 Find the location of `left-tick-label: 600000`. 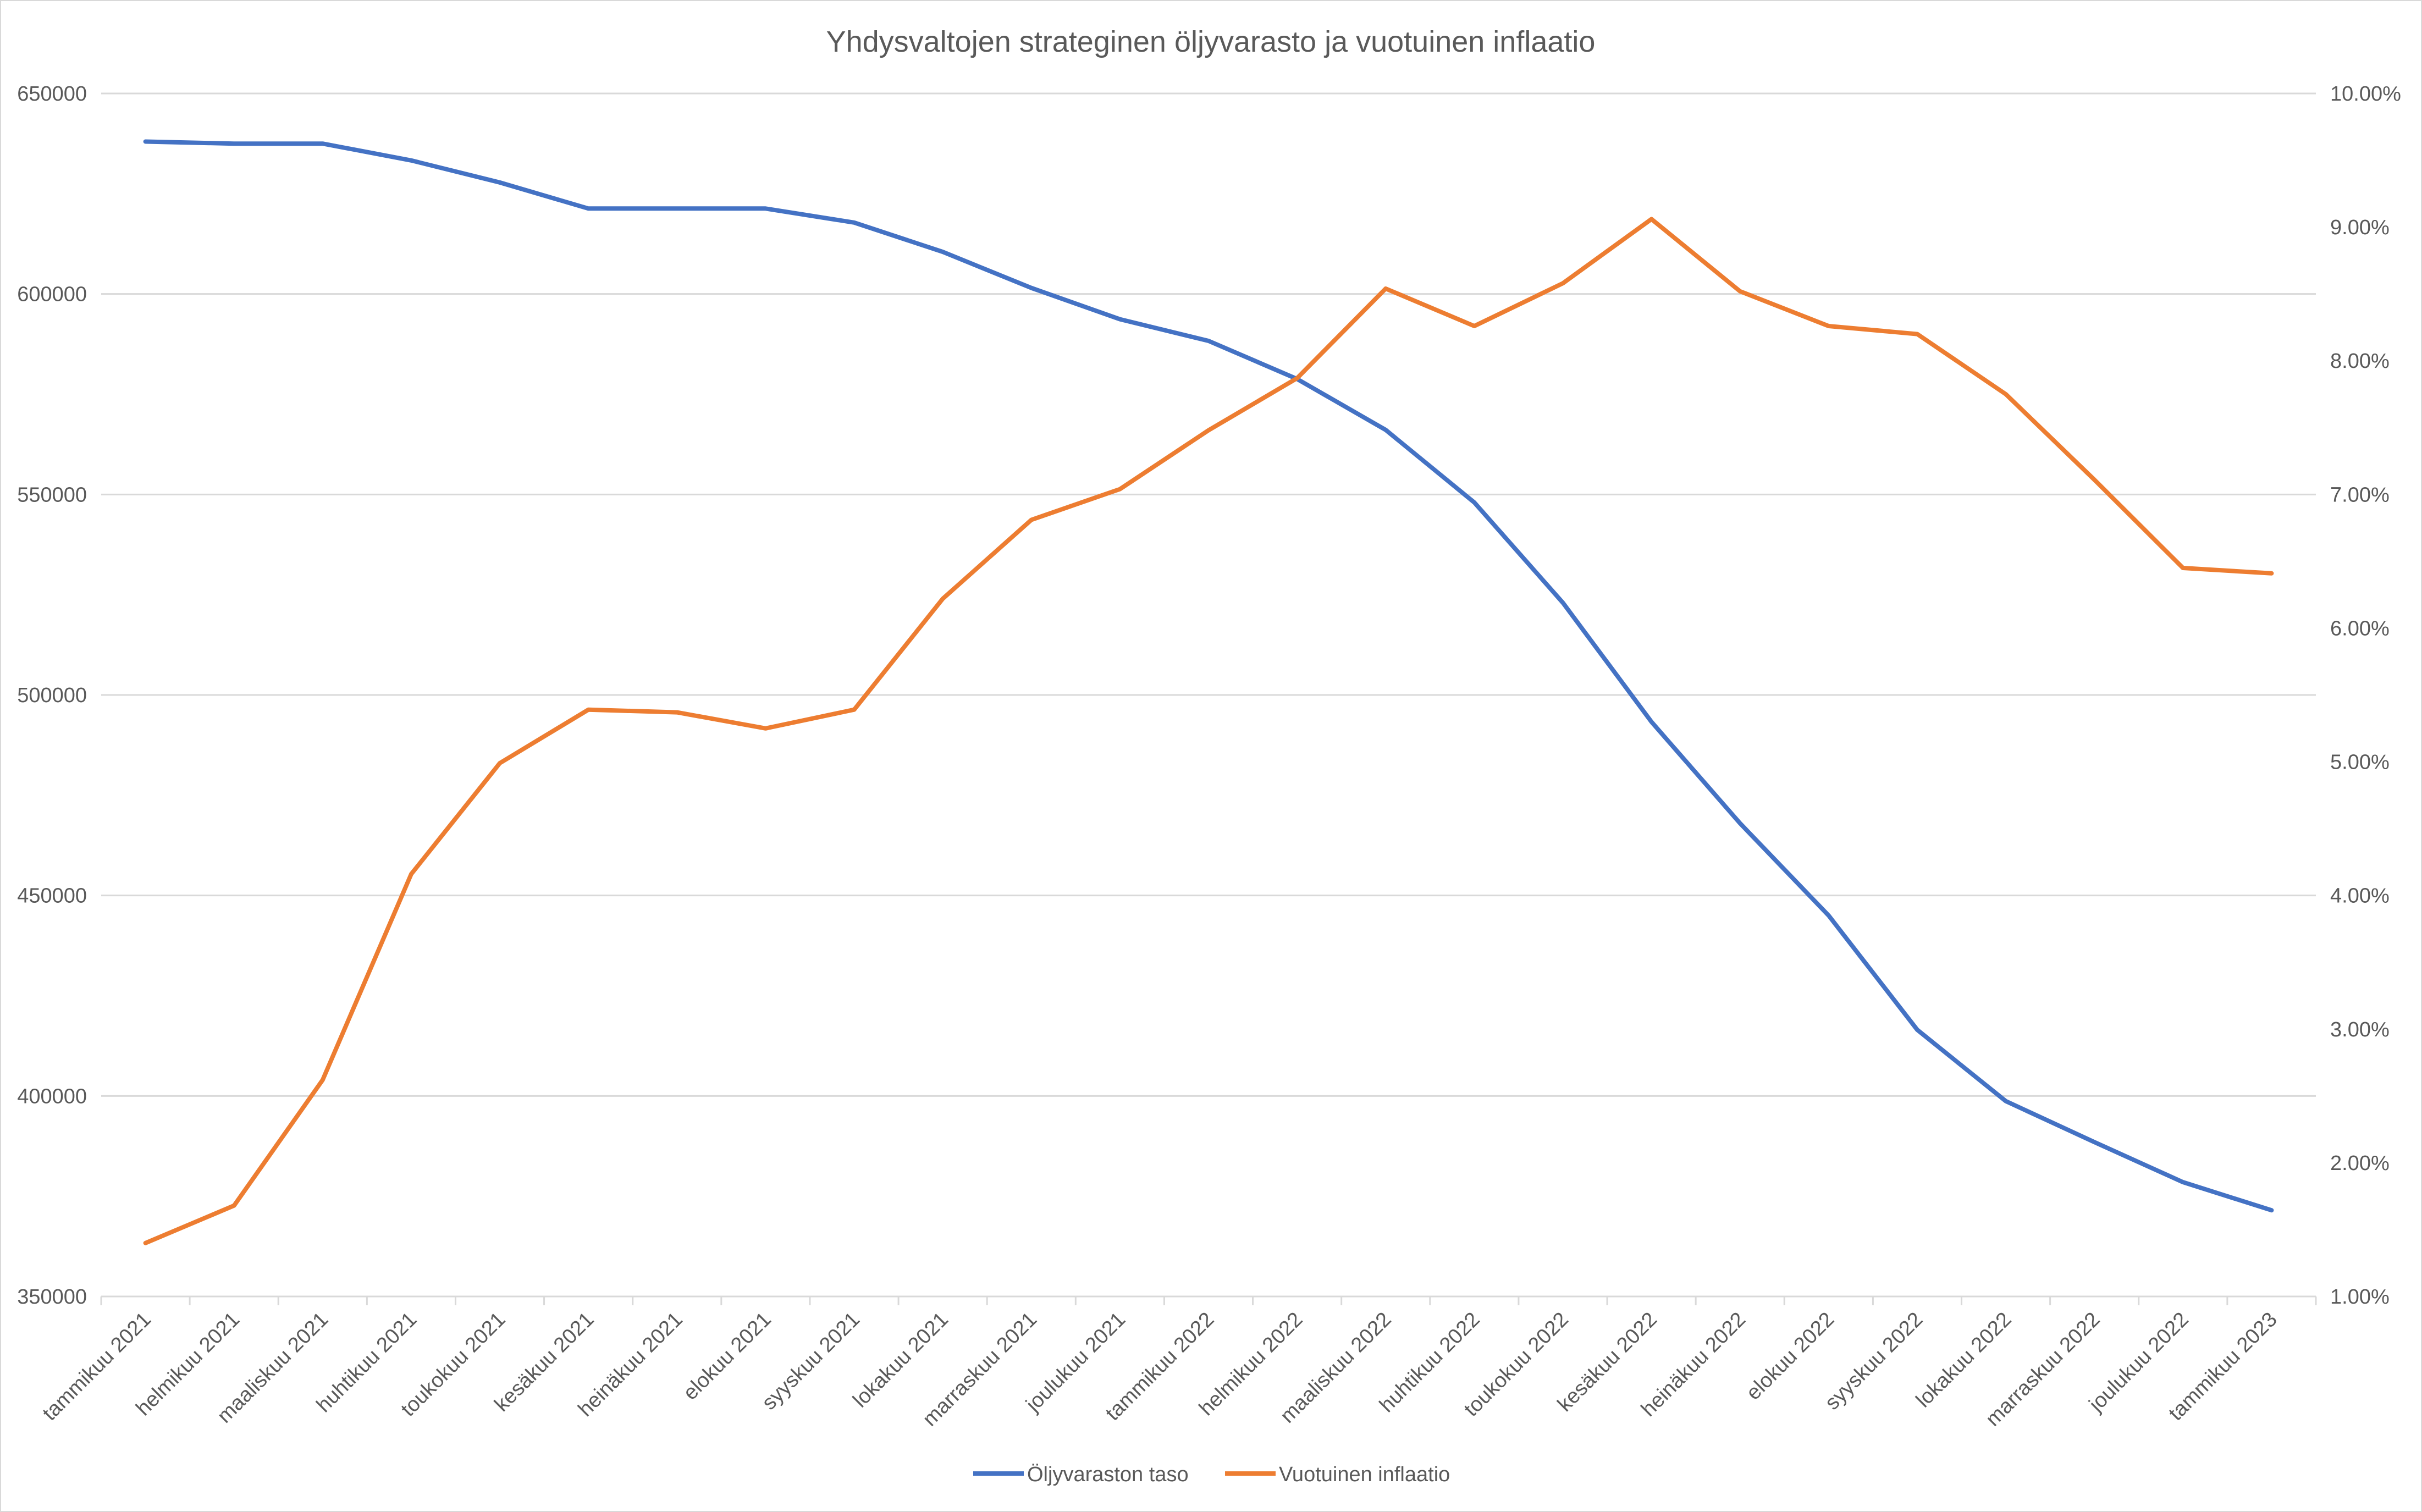

left-tick-label: 600000 is located at coordinates (52, 295).